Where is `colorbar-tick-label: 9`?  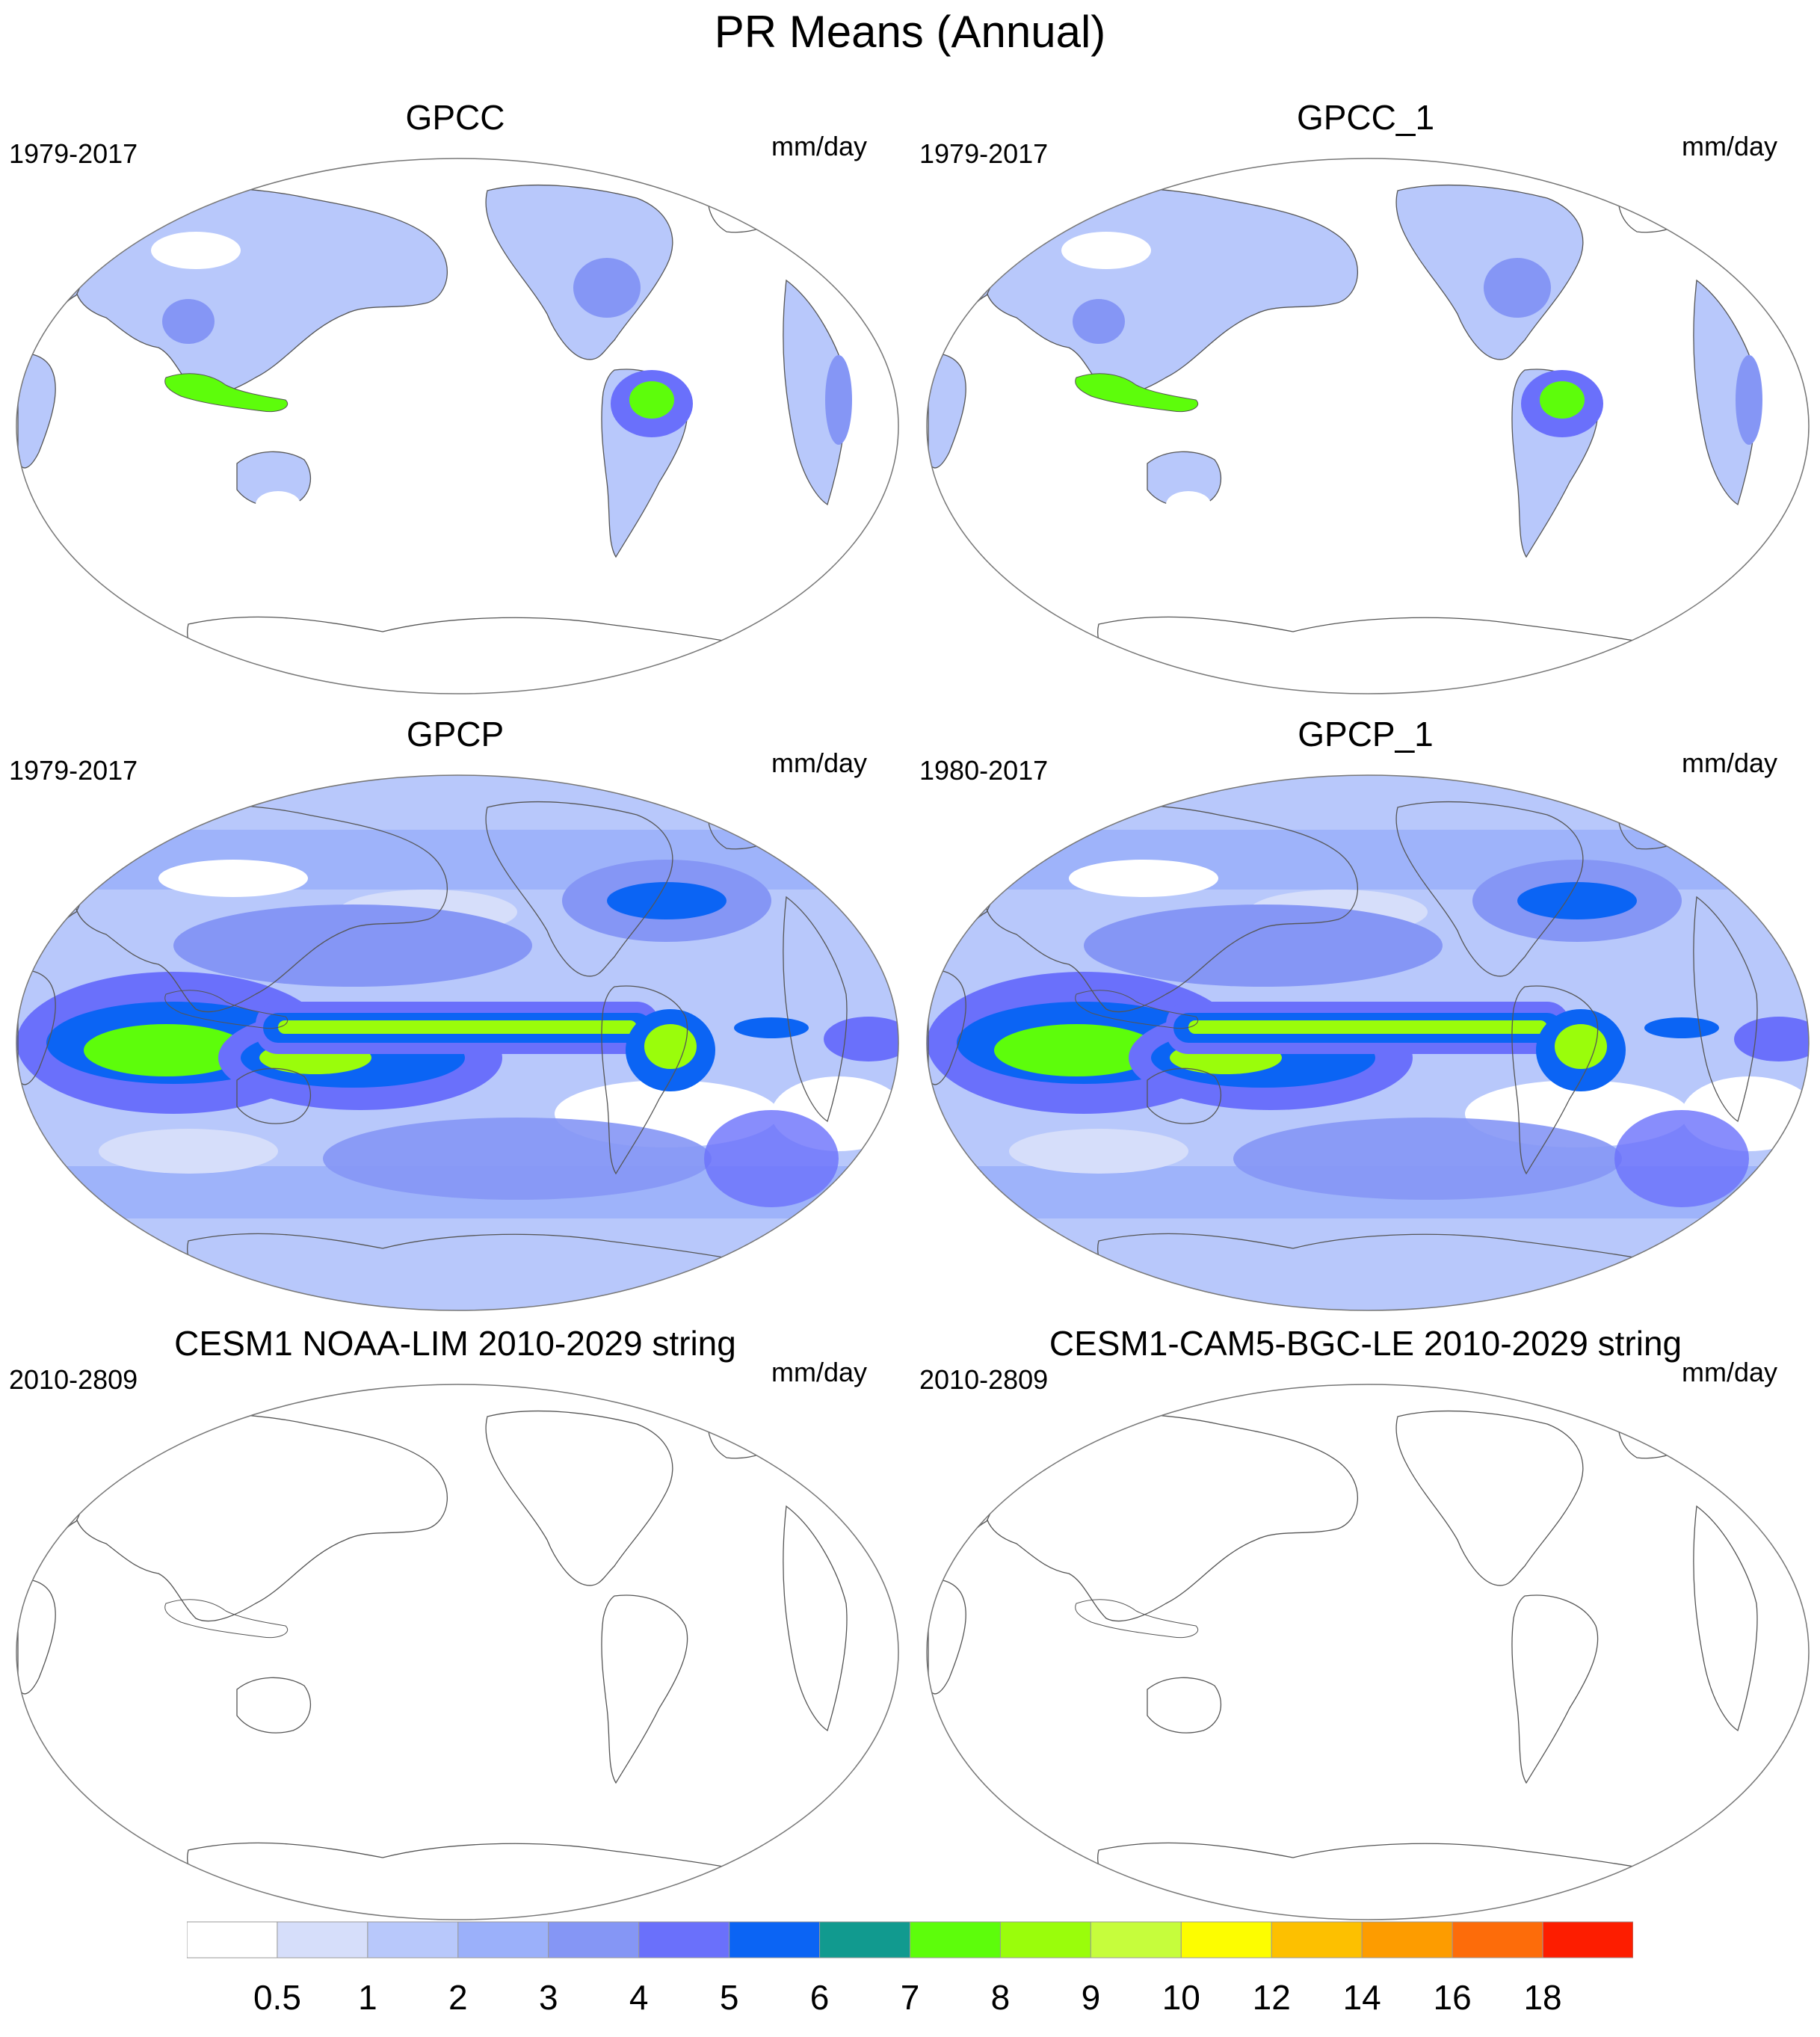 colorbar-tick-label: 9 is located at coordinates (1091, 1997).